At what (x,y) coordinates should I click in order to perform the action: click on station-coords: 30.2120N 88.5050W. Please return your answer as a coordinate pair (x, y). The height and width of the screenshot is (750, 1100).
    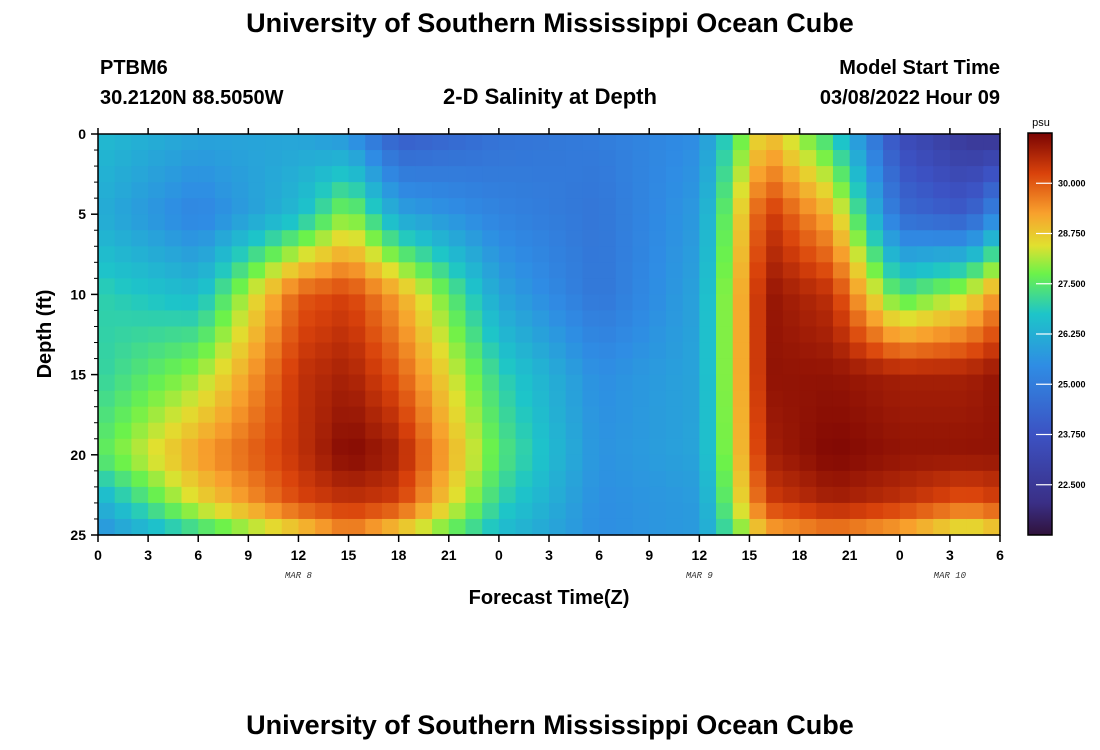
    Looking at the image, I should click on (192, 98).